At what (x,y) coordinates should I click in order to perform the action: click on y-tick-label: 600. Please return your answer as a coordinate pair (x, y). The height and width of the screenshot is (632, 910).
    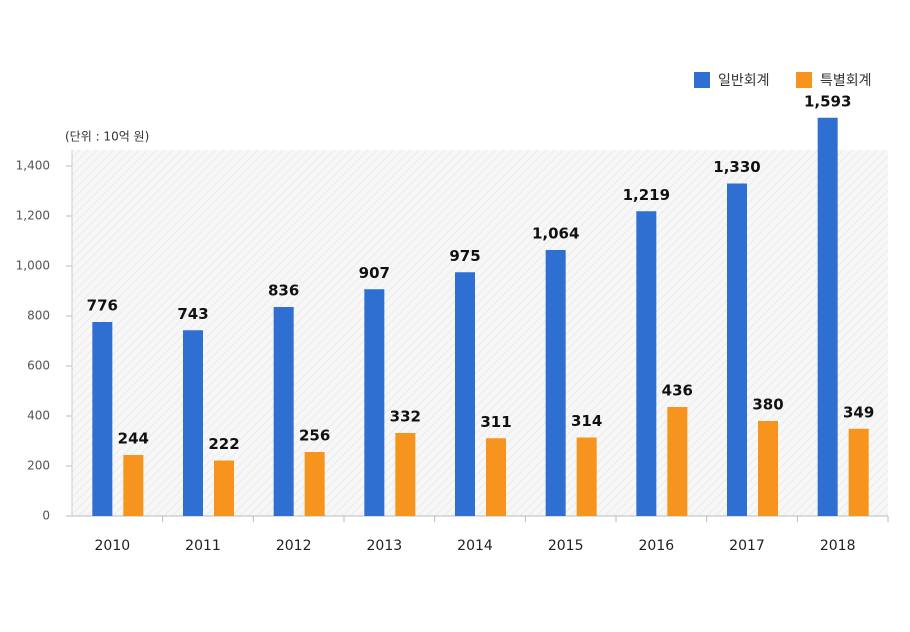
    Looking at the image, I should click on (38, 366).